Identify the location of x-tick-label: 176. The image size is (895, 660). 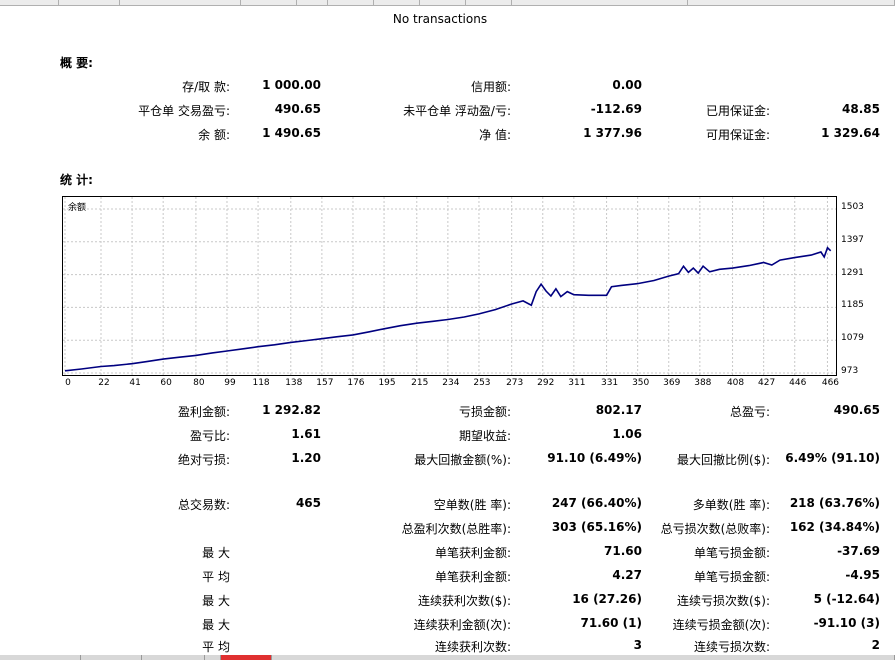
(356, 383).